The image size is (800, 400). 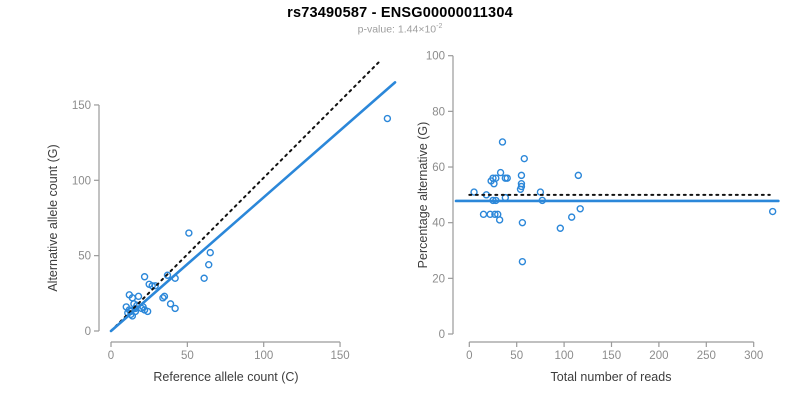 I want to click on svg-text: 60, so click(x=438, y=168).